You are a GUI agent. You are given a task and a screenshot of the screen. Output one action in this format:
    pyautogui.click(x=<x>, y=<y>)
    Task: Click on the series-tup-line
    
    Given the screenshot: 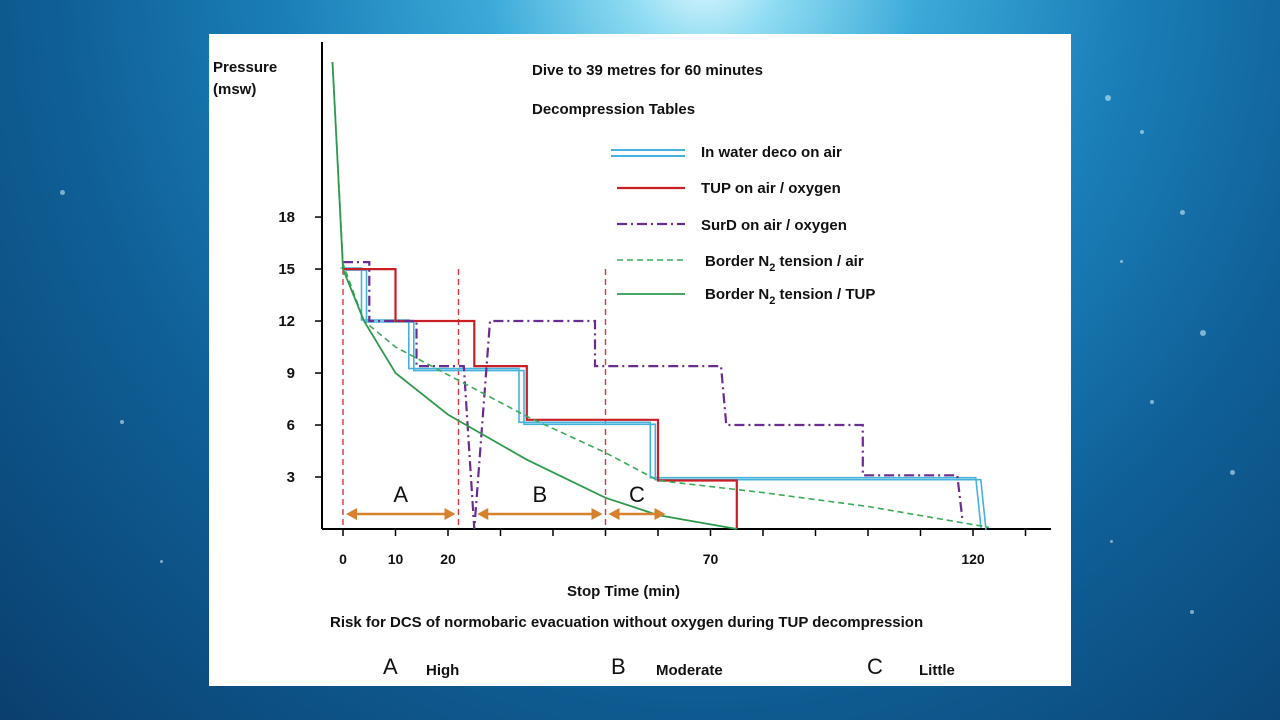 What is the action you would take?
    pyautogui.click(x=540, y=398)
    